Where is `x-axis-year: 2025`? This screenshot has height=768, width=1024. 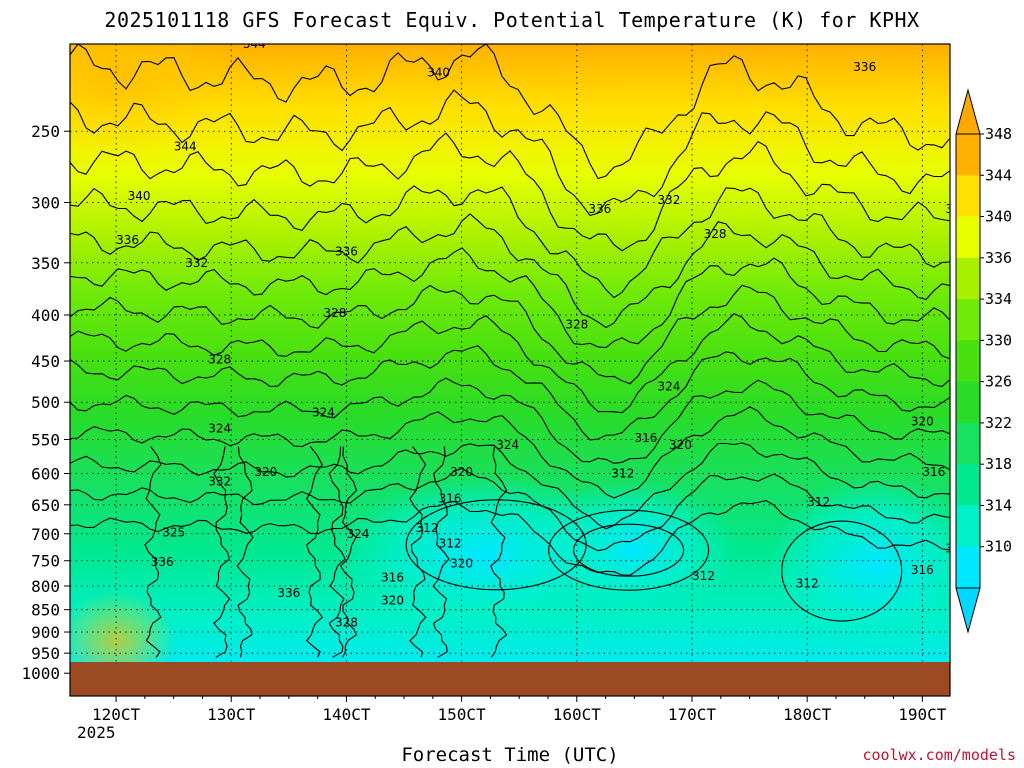
x-axis-year: 2025 is located at coordinates (96, 732).